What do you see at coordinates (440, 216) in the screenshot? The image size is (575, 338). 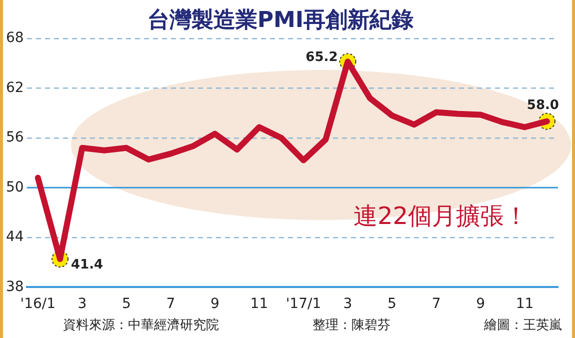 I see `annotation: 連22個月擴張！` at bounding box center [440, 216].